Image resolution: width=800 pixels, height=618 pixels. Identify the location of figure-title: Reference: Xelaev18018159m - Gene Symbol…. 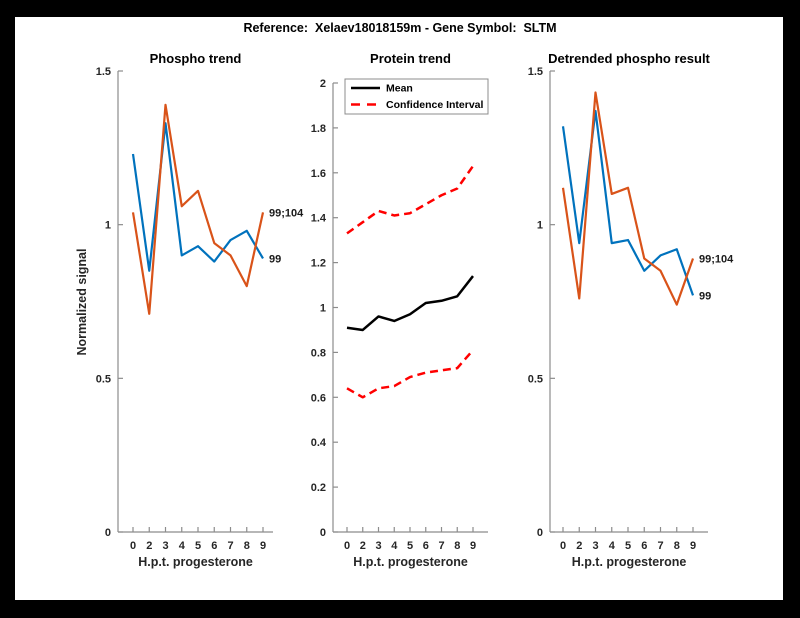
(399, 28).